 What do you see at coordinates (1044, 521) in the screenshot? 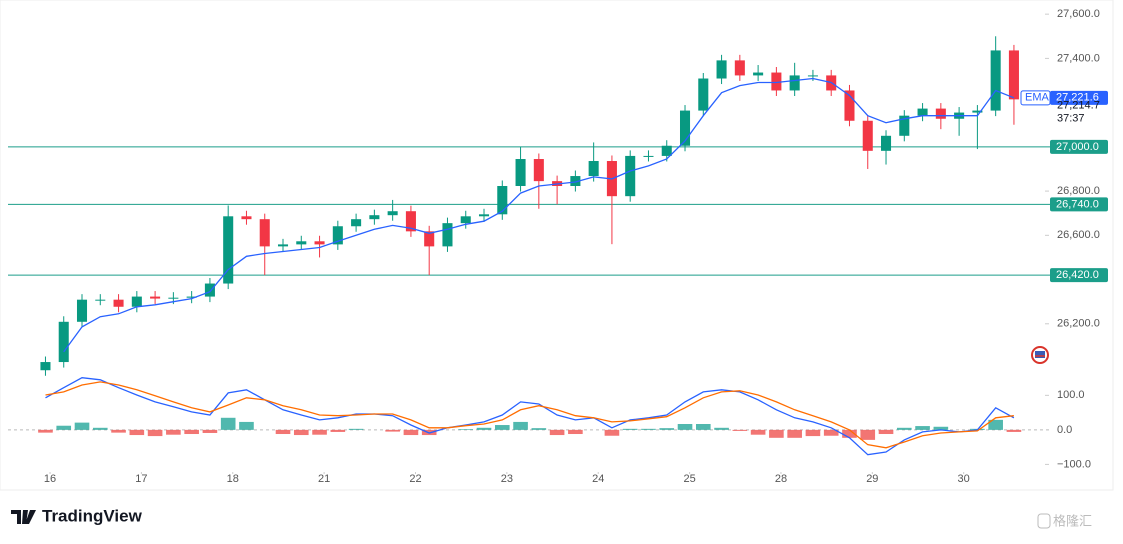
I see `watermark-icon` at bounding box center [1044, 521].